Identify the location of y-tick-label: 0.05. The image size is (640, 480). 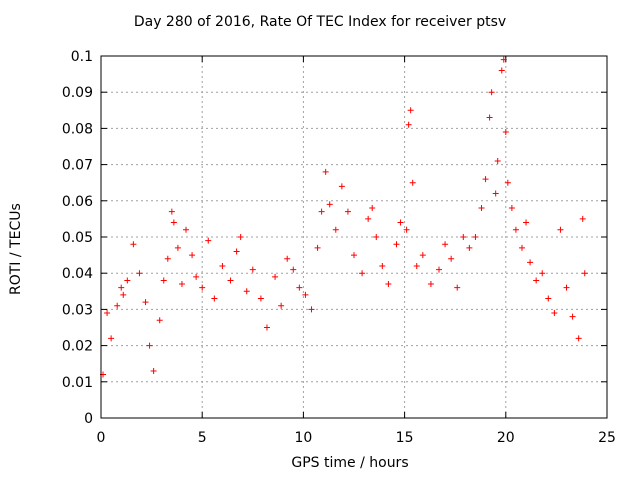
(77, 238).